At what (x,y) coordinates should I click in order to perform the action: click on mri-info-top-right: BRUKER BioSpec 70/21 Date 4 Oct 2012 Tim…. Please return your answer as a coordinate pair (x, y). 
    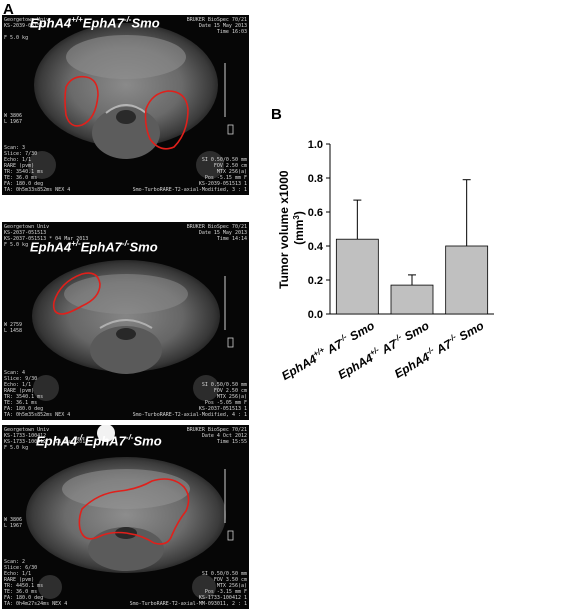
    Looking at the image, I should click on (216, 436).